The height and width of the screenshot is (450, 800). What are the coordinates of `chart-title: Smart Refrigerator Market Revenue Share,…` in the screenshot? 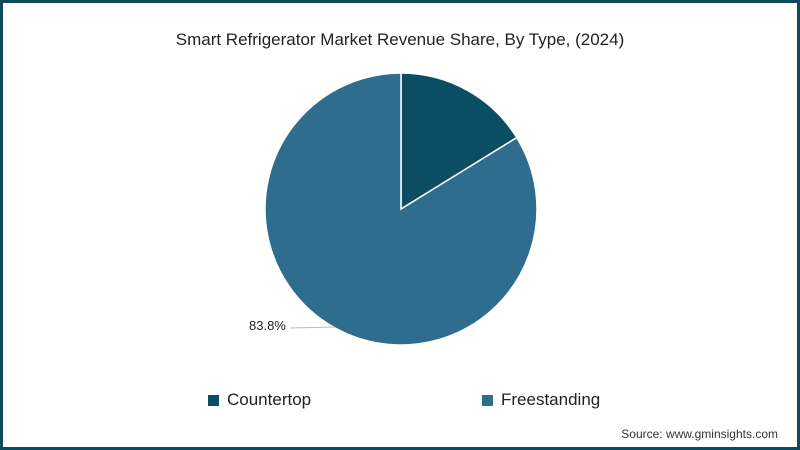 It's located at (400, 39).